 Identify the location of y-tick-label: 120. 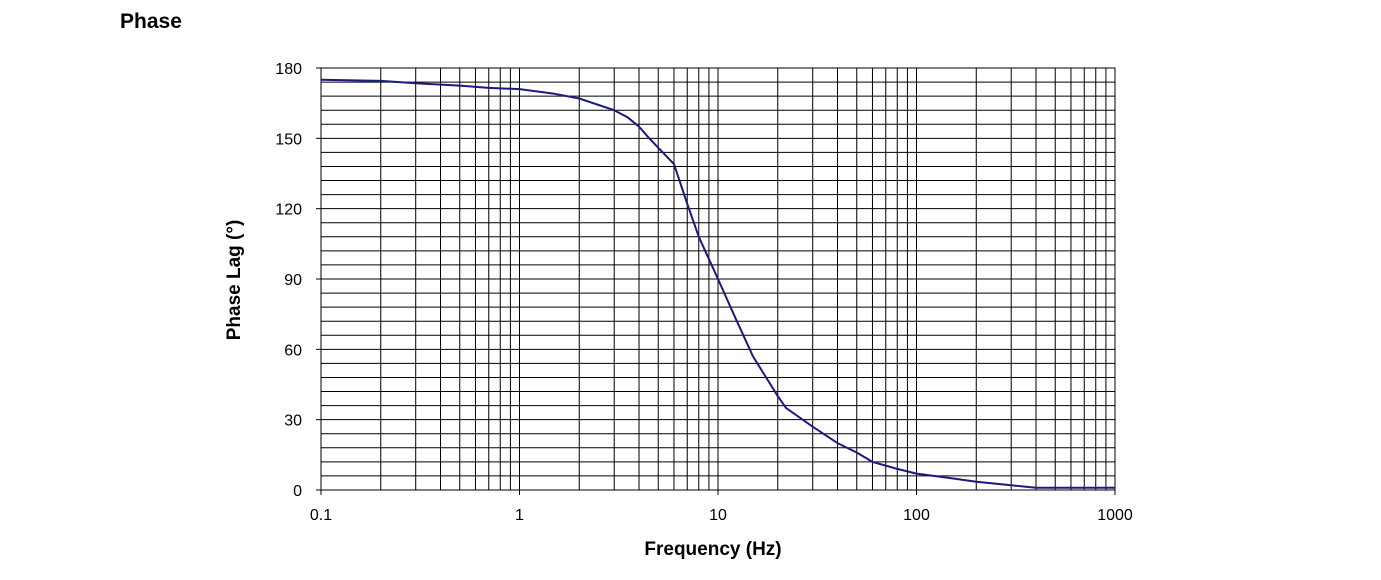
(288, 210).